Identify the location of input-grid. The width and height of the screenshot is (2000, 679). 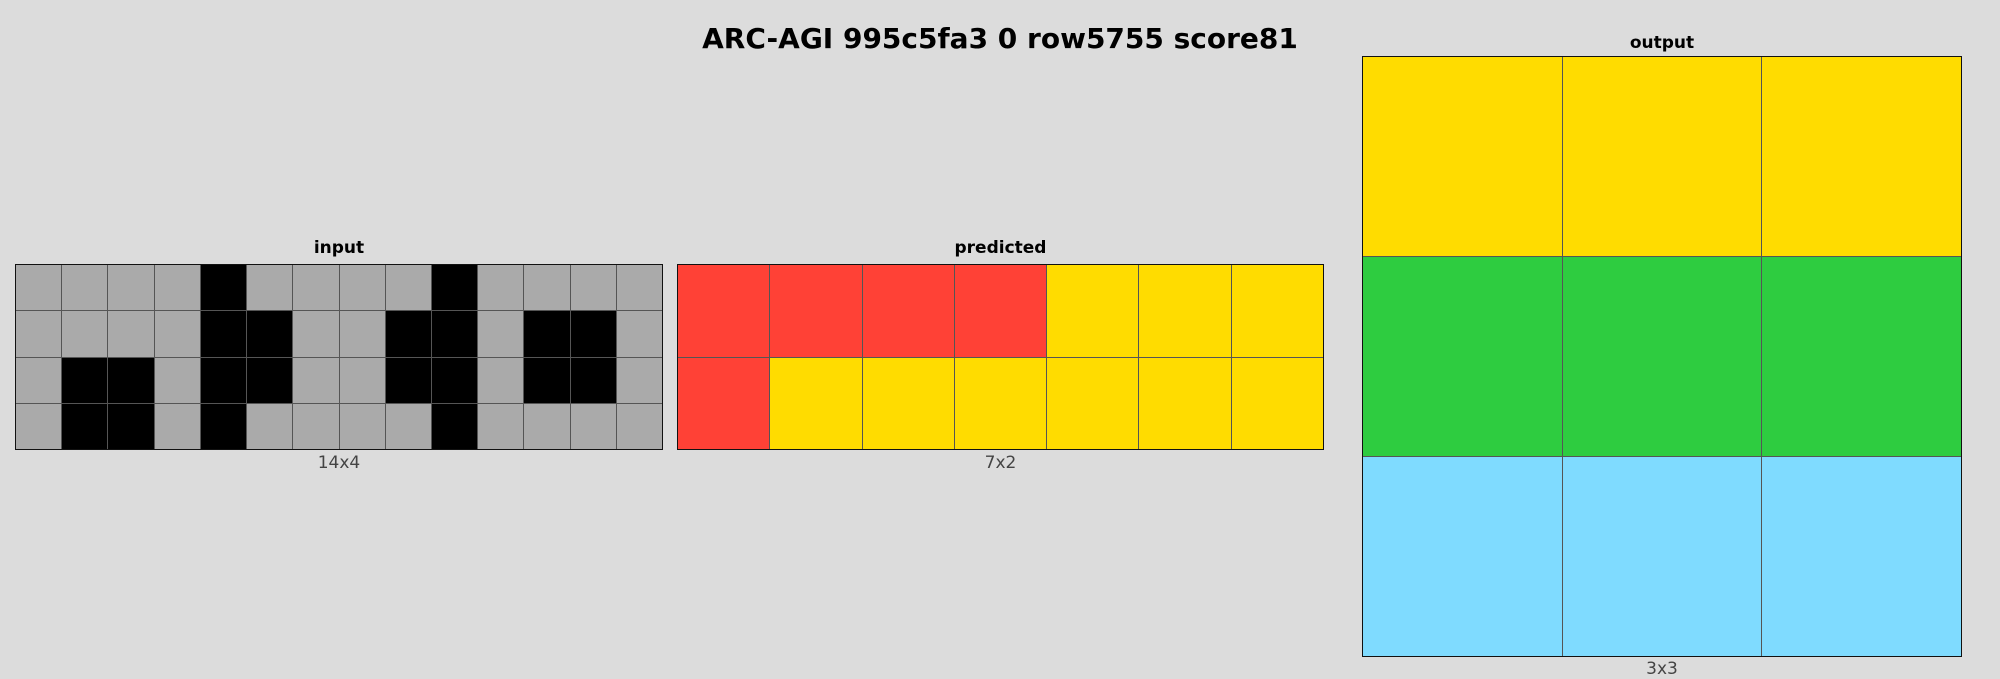
(339, 357).